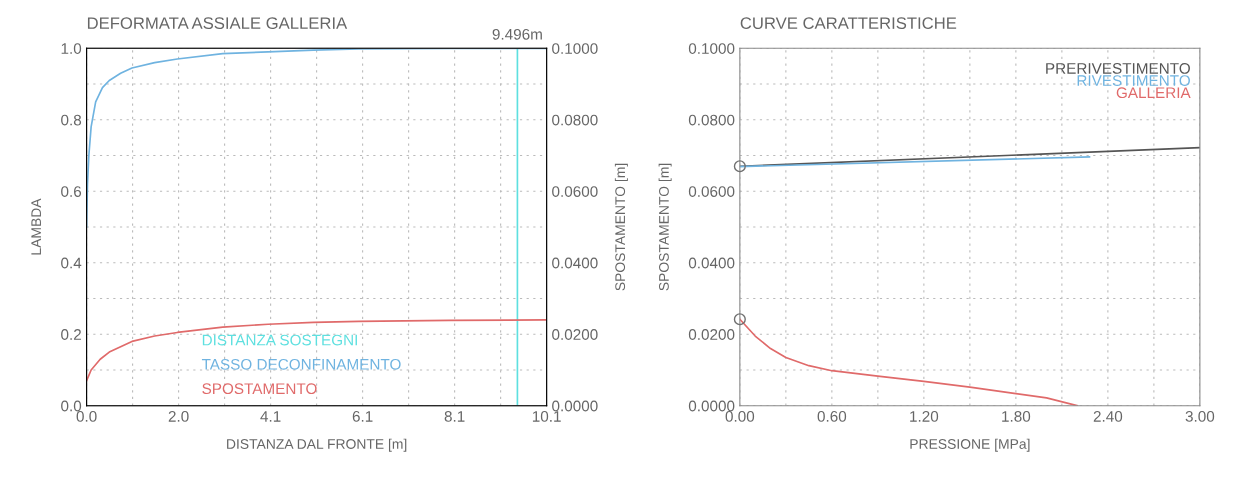  What do you see at coordinates (711, 263) in the screenshot?
I see `y-tick-label: 0.0400` at bounding box center [711, 263].